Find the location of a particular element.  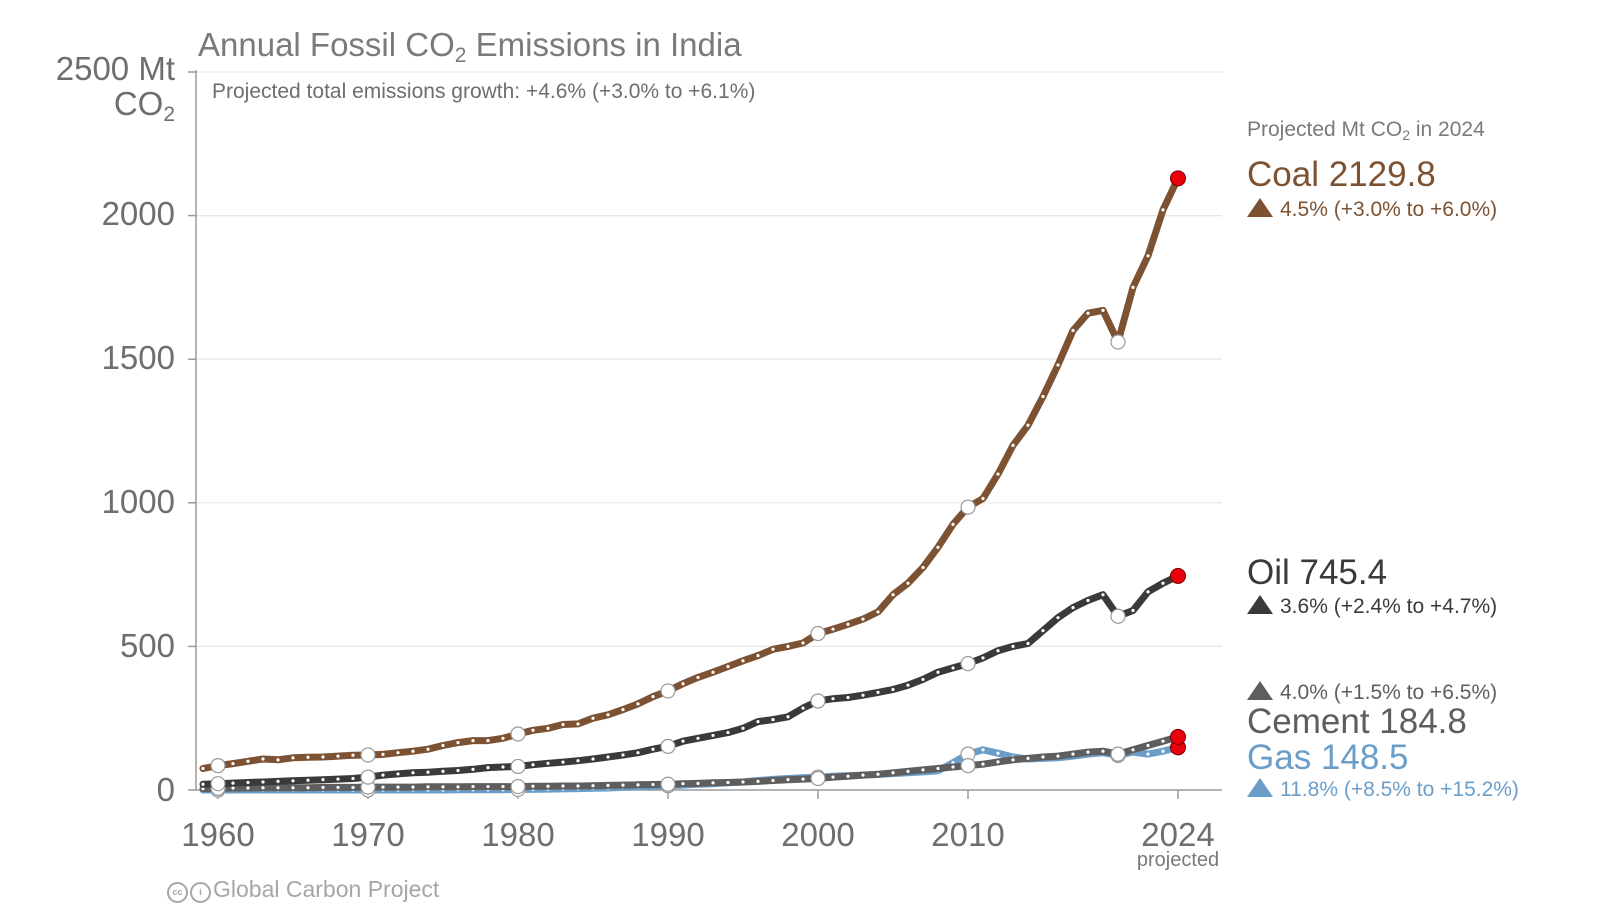

x-tick-label: 1970 is located at coordinates (368, 834).